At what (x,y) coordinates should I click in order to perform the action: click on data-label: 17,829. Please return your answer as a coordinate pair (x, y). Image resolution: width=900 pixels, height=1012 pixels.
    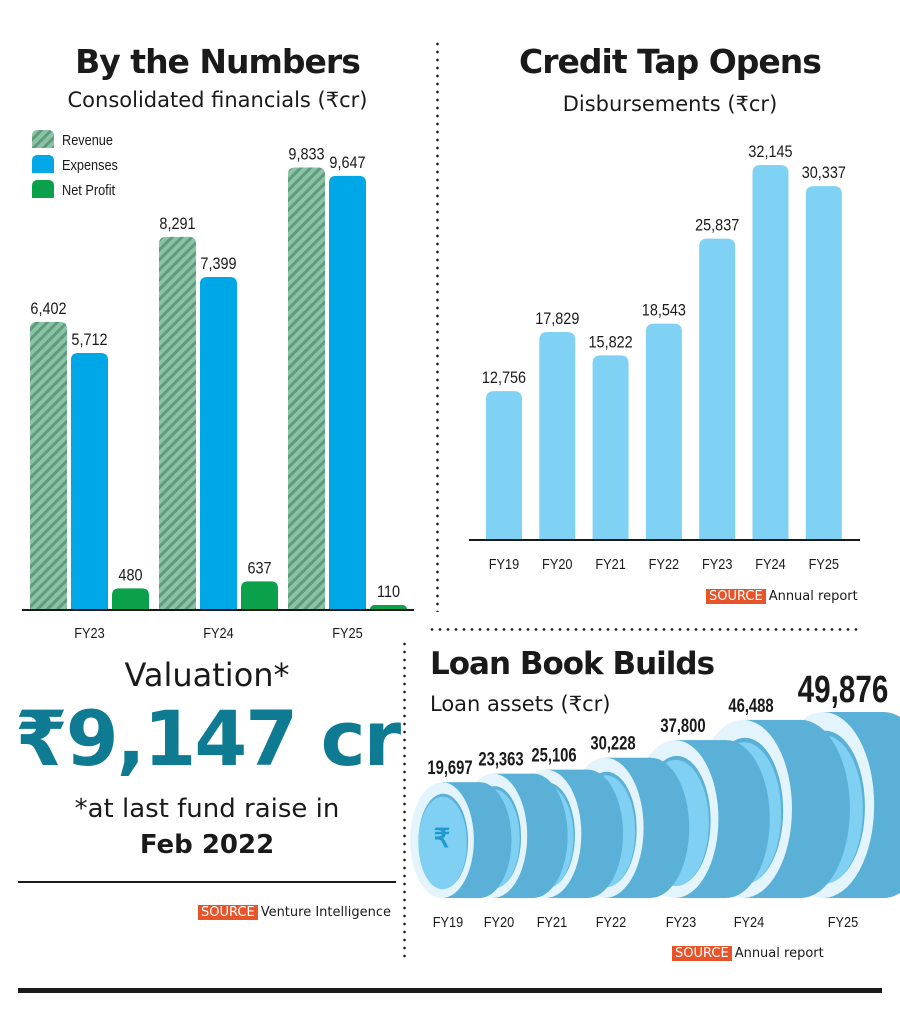
    Looking at the image, I should click on (557, 319).